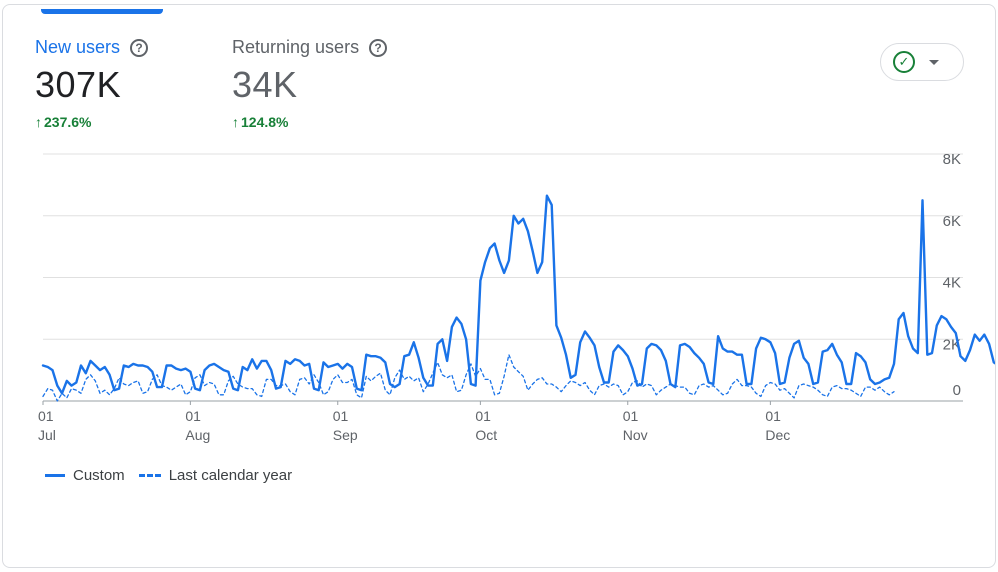 The height and width of the screenshot is (572, 998). I want to click on legend-item-last-year: Last calendar year, so click(215, 475).